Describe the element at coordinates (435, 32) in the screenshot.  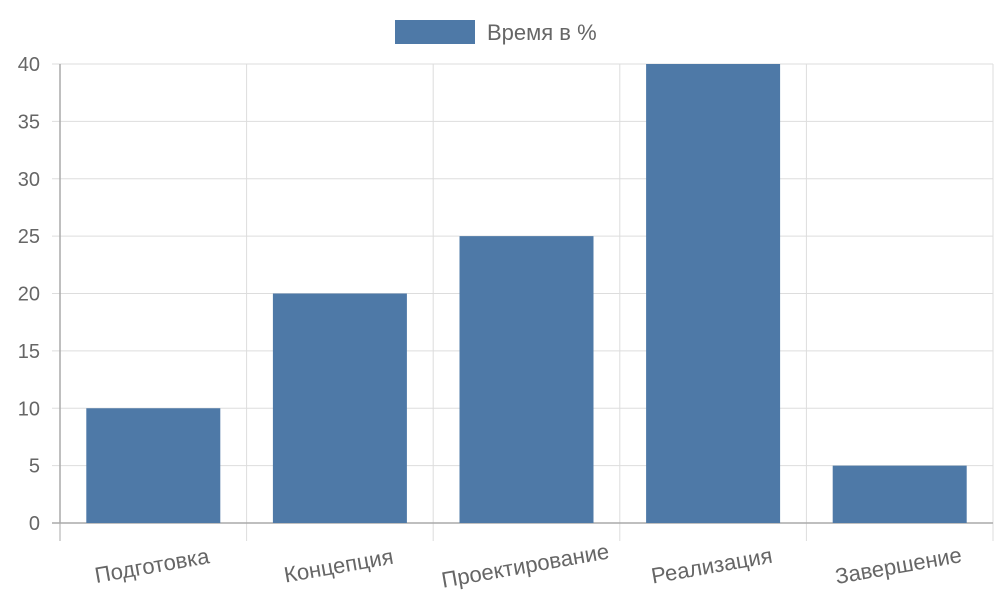
I see `legend-swatch` at that location.